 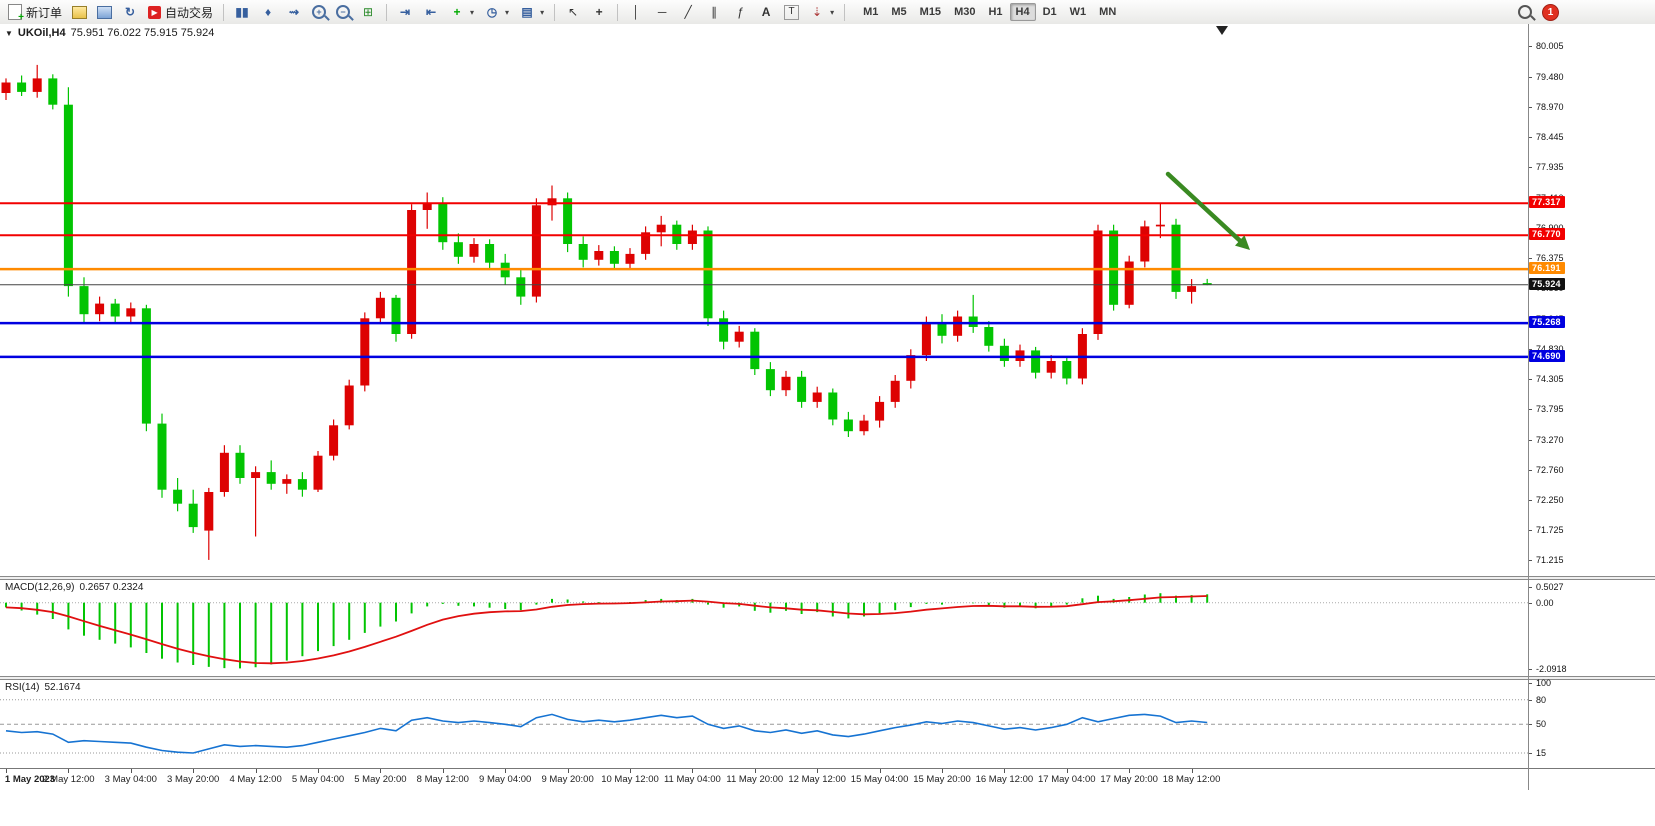 What do you see at coordinates (1550, 228) in the screenshot?
I see `price-axis-label: 76.900` at bounding box center [1550, 228].